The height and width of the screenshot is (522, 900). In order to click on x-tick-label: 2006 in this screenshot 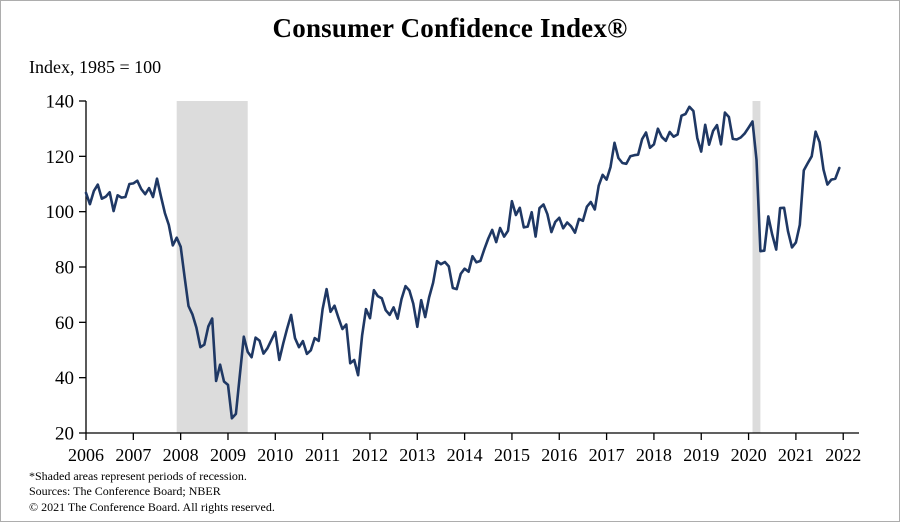, I will do `click(86, 454)`.